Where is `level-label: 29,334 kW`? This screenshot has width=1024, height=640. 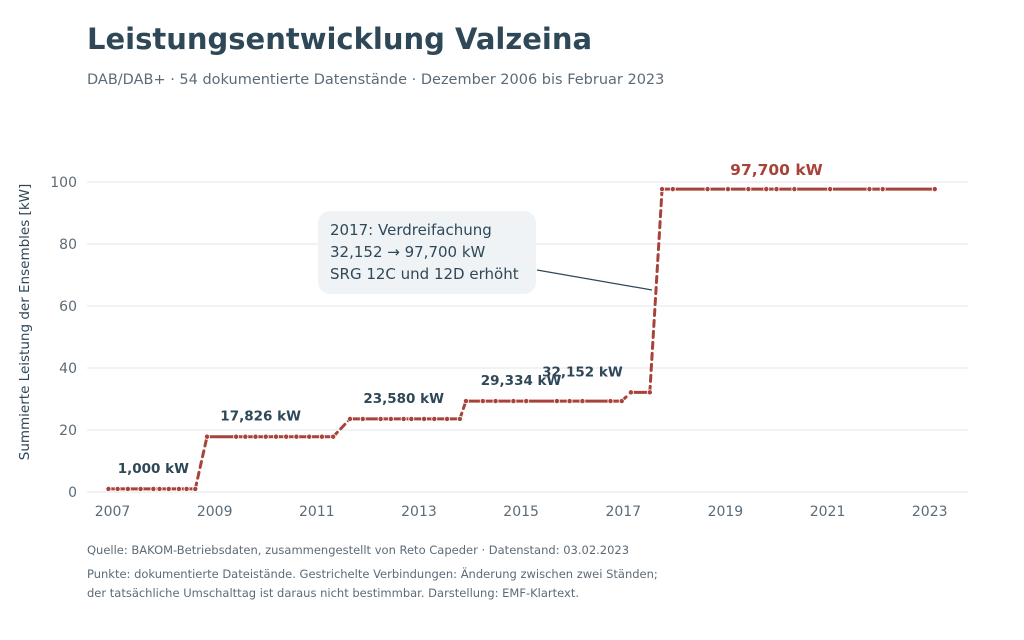 level-label: 29,334 kW is located at coordinates (521, 381).